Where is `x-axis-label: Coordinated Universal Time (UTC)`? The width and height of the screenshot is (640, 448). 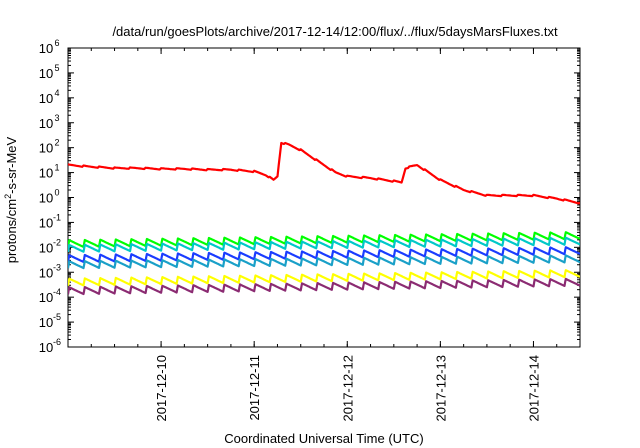 x-axis-label: Coordinated Universal Time (UTC) is located at coordinates (323, 438).